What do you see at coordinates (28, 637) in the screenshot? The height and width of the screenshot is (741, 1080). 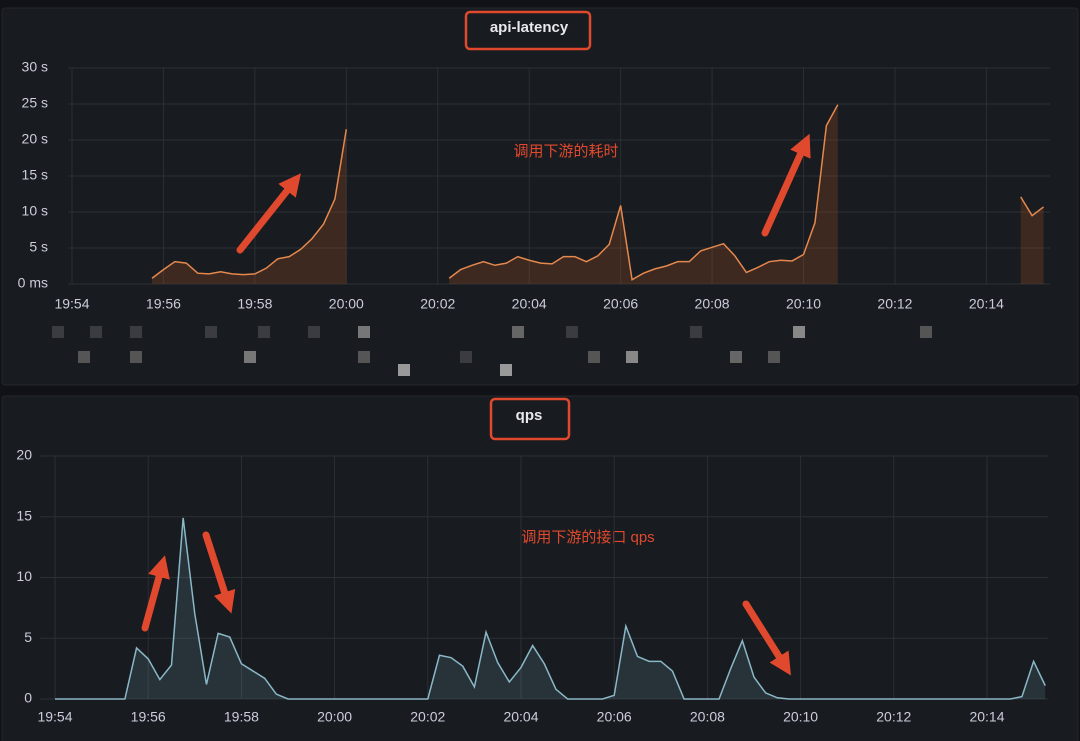 I see `y-tick-label: 5` at bounding box center [28, 637].